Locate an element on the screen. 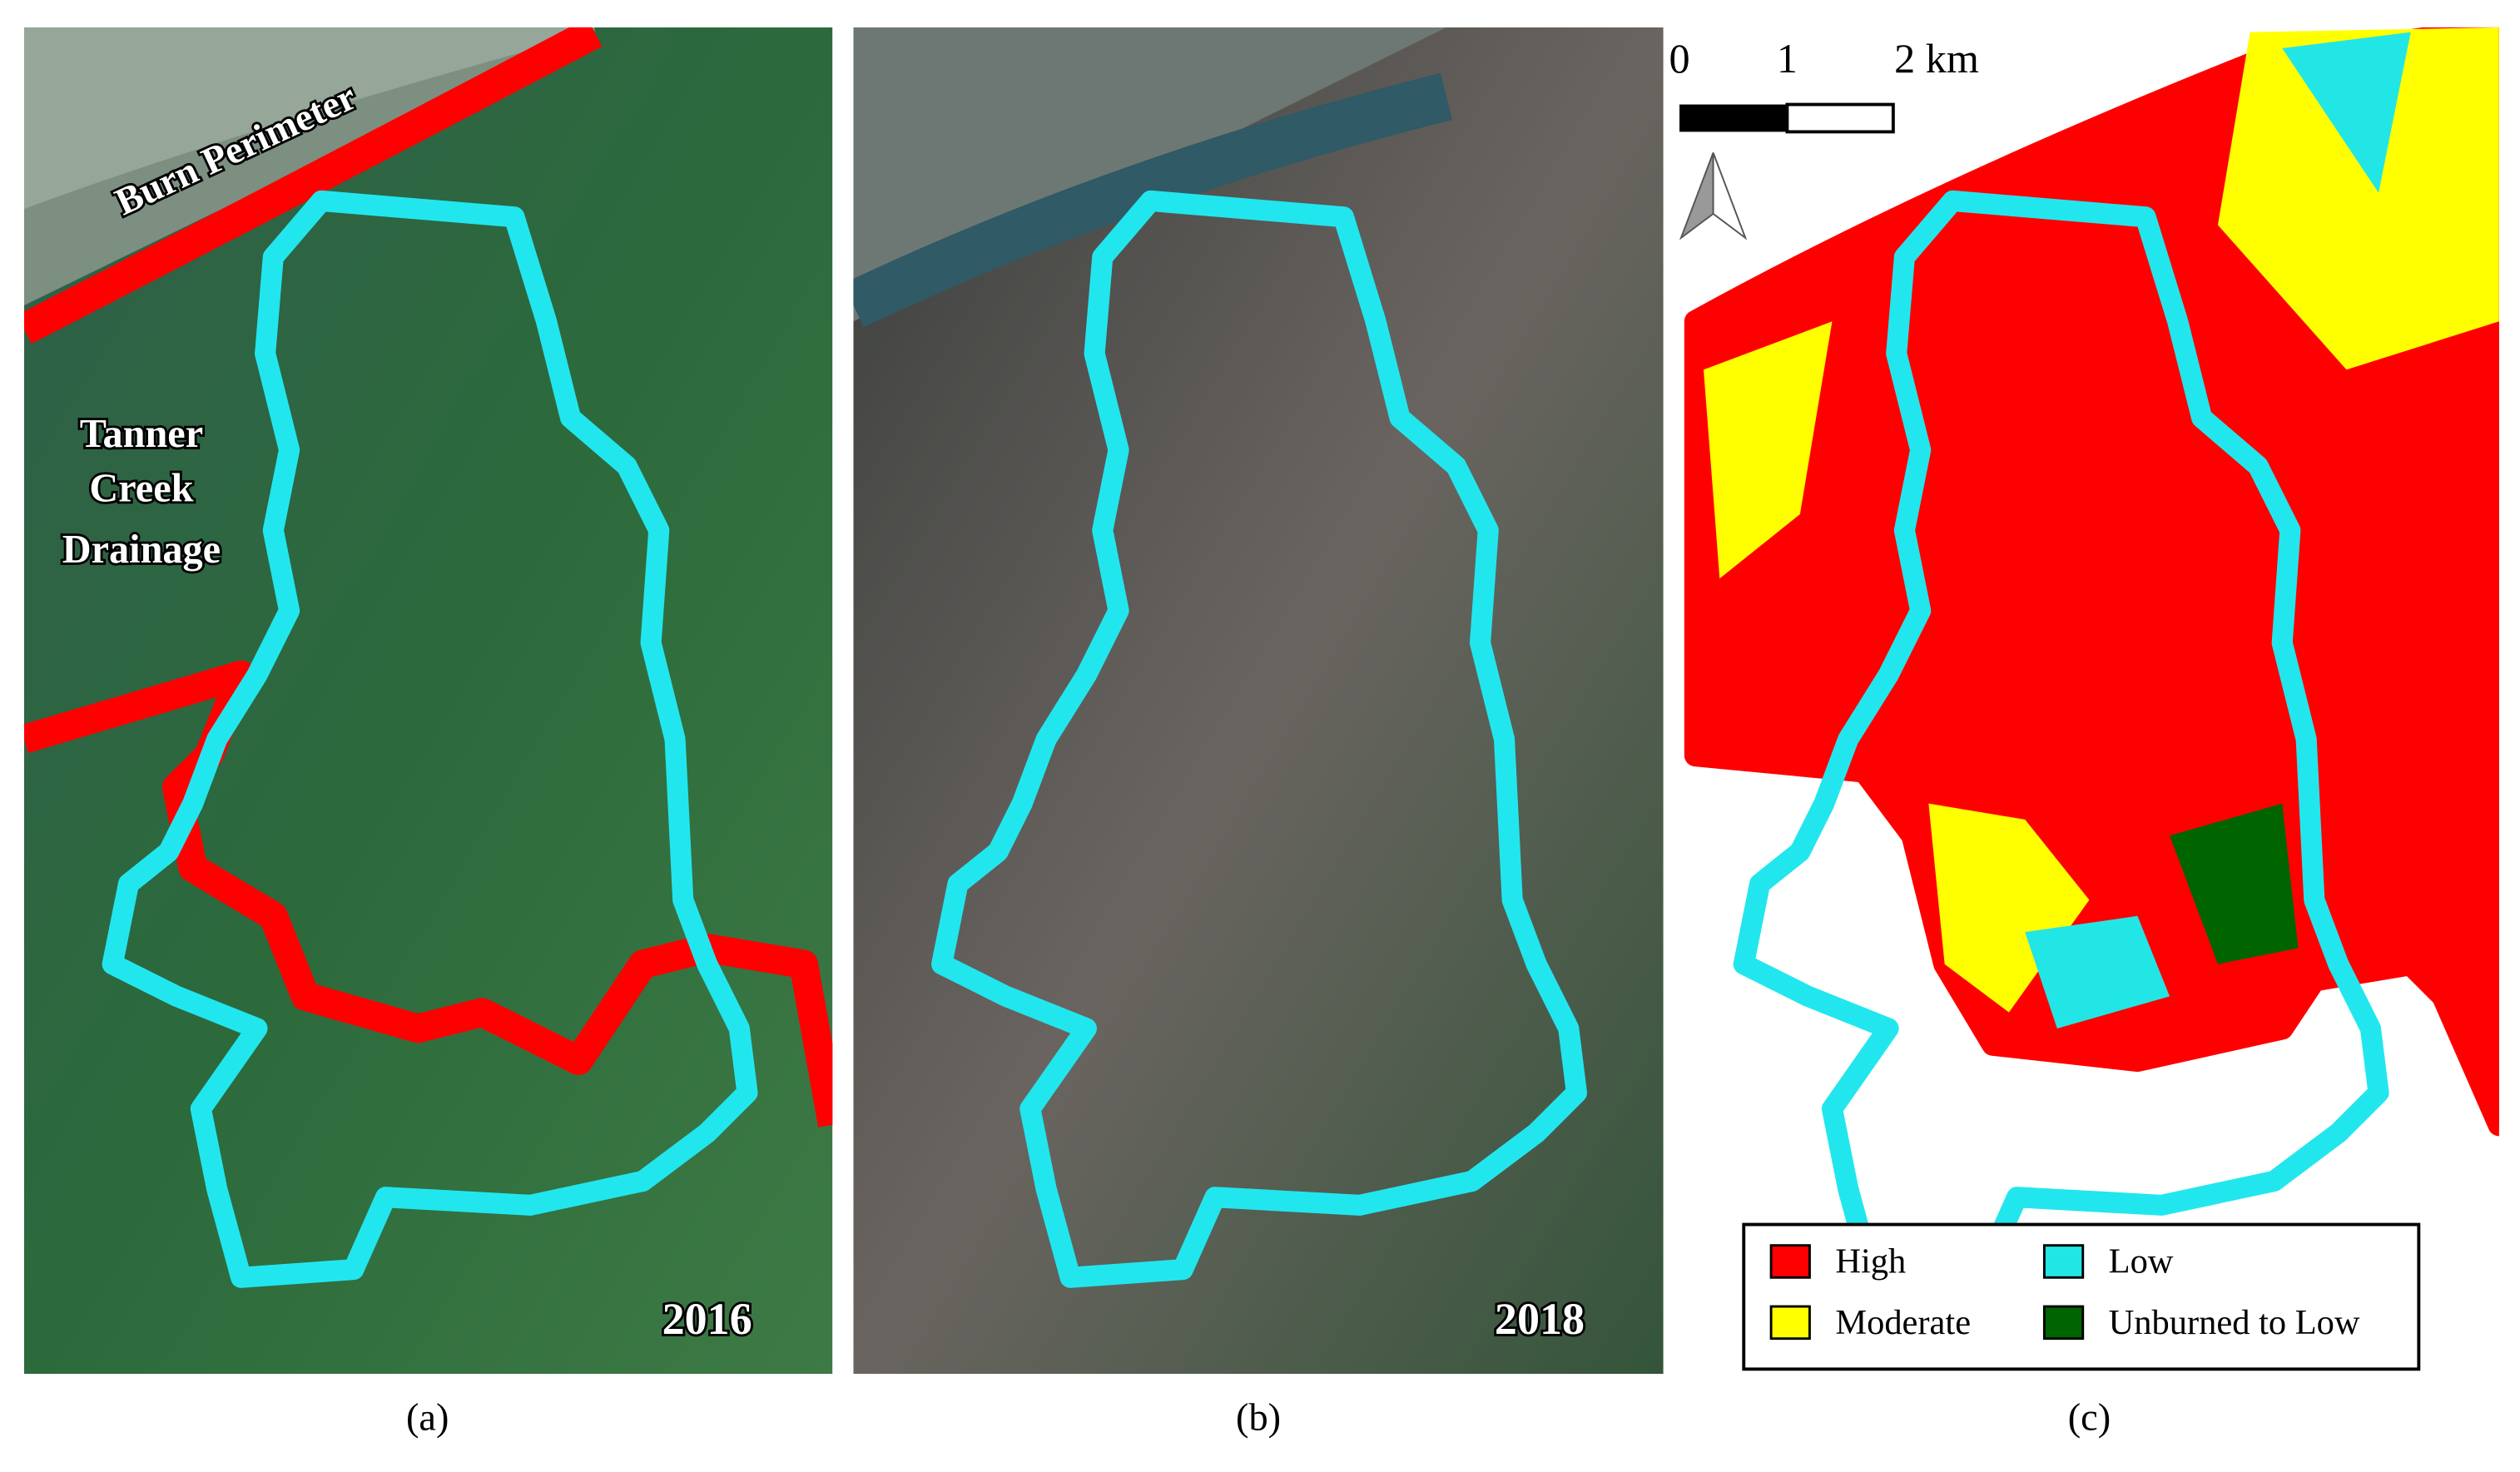 Image resolution: width=2520 pixels, height=1472 pixels. year-label: 2018 is located at coordinates (1540, 1319).